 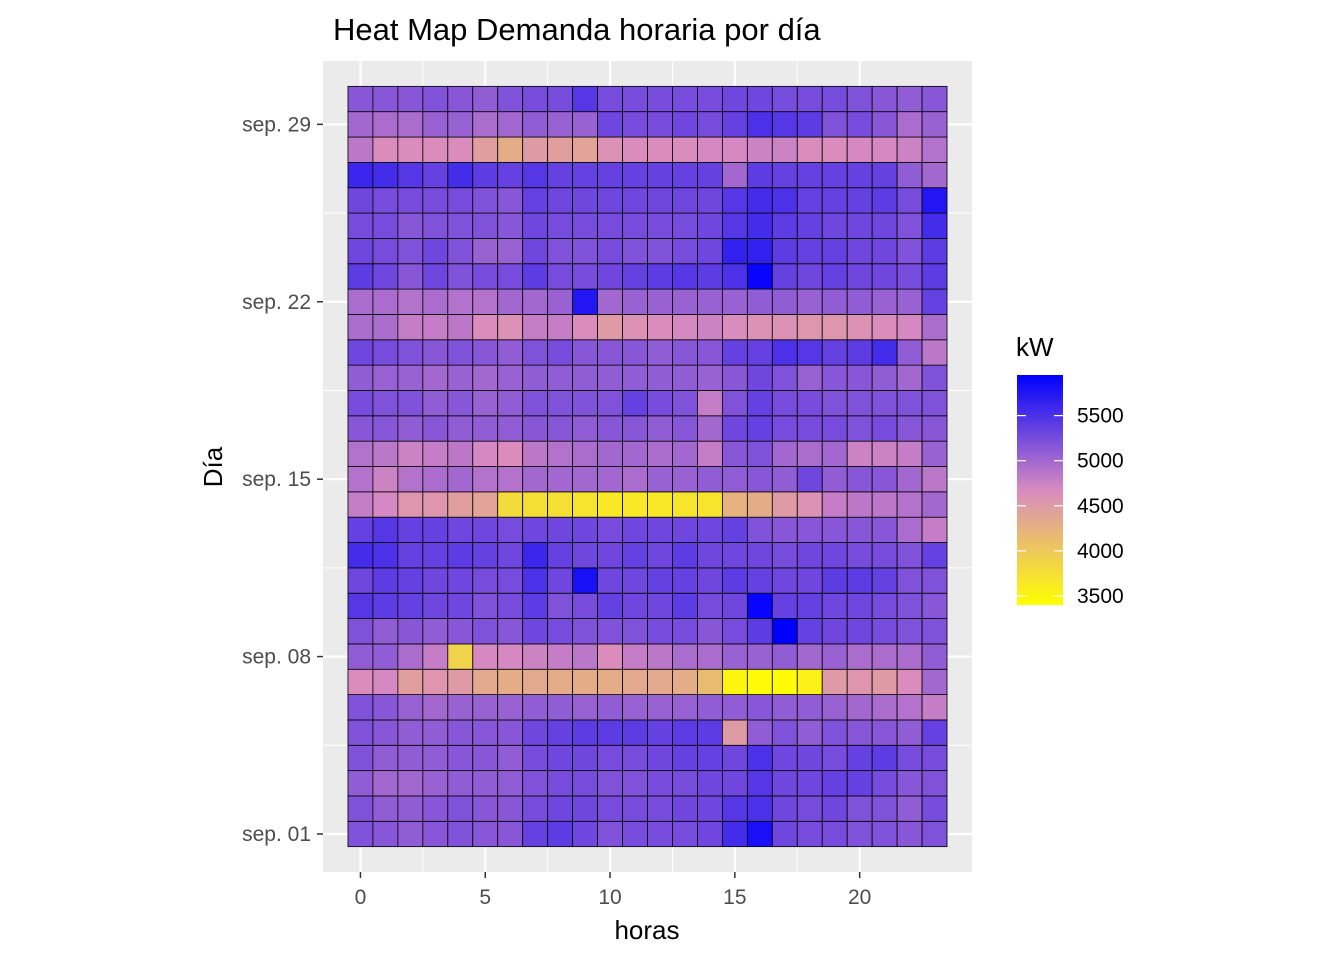 What do you see at coordinates (213, 466) in the screenshot?
I see `y-axis-title: Día` at bounding box center [213, 466].